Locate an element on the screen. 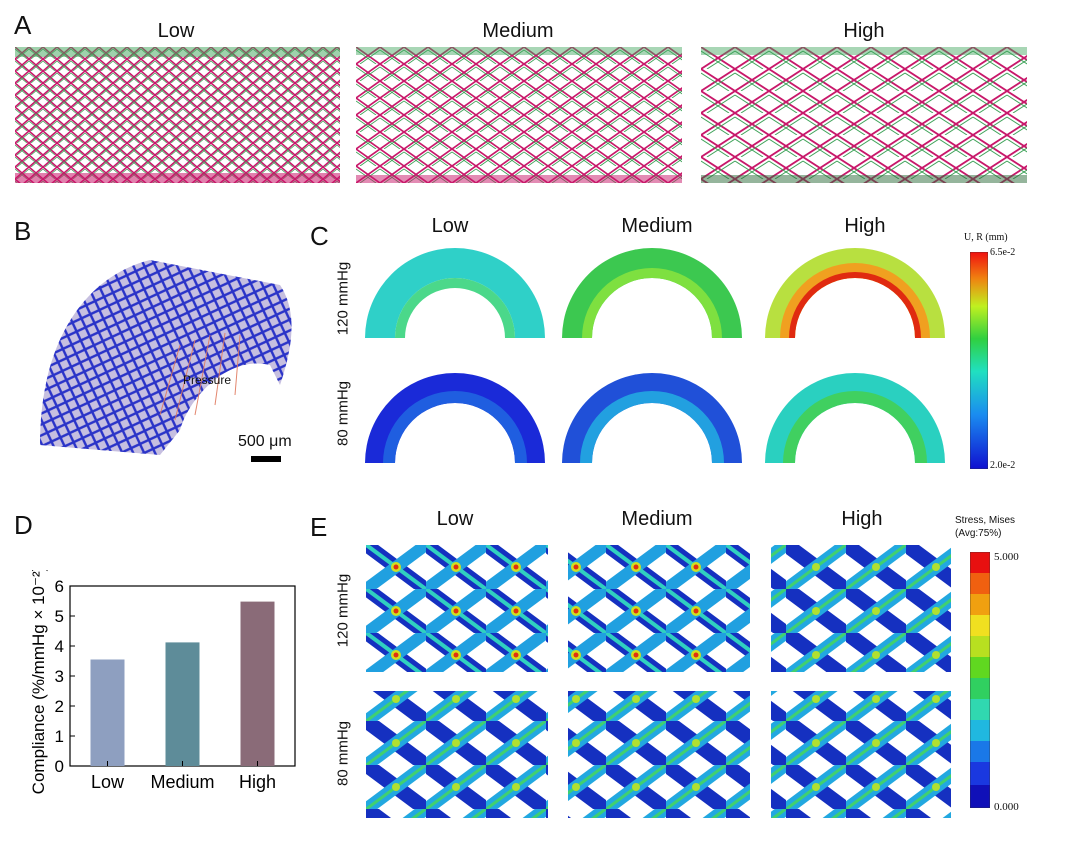 Image resolution: width=1080 pixels, height=855 pixels. chart-ticks: 0 1 2 3 4 5 6 Low Medium High is located at coordinates (165, 684).